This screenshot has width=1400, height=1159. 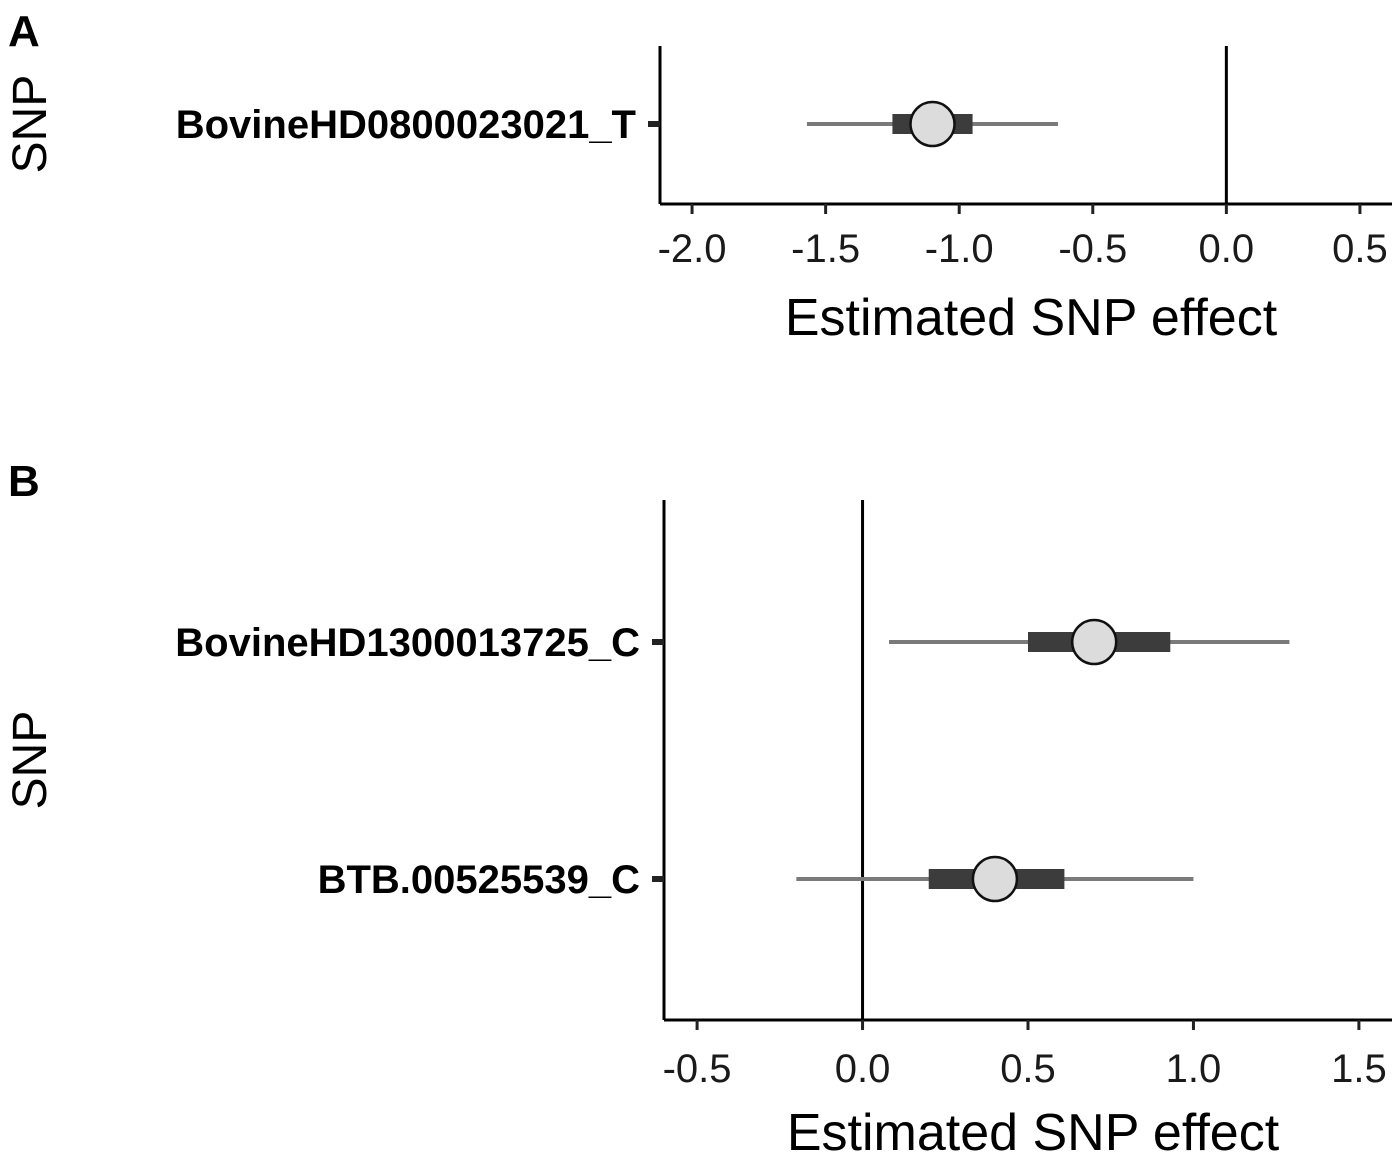 I want to click on x-tick-label: 1.5, so click(x=1359, y=1069).